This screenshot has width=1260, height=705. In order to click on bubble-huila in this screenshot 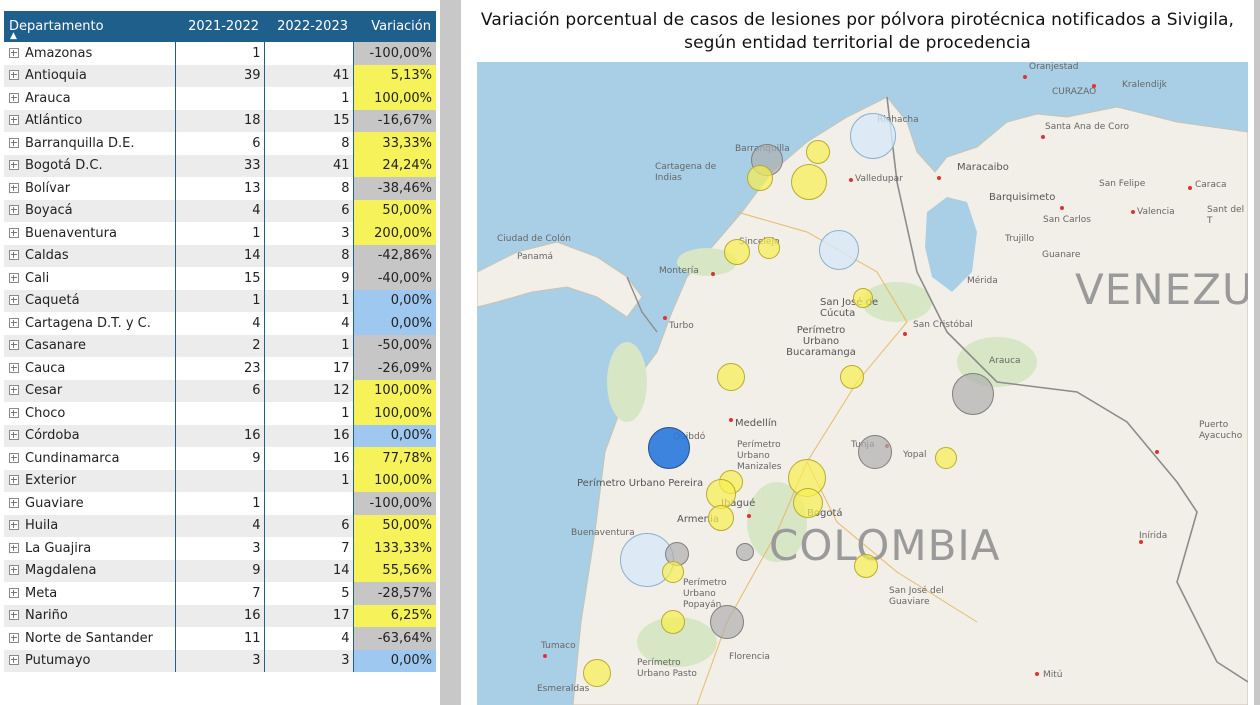, I will do `click(727, 622)`.